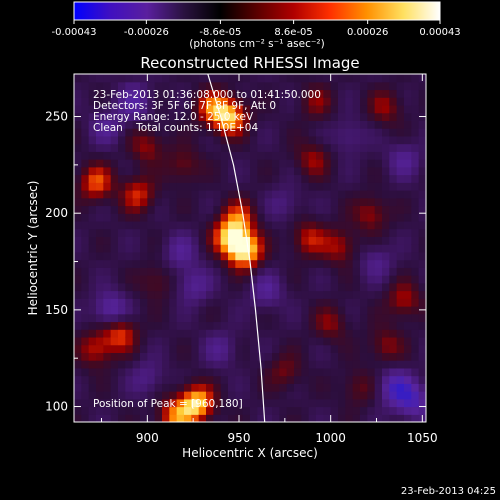 Image resolution: width=500 pixels, height=500 pixels. Describe the element at coordinates (56, 310) in the screenshot. I see `y-tick-label: 150` at that location.